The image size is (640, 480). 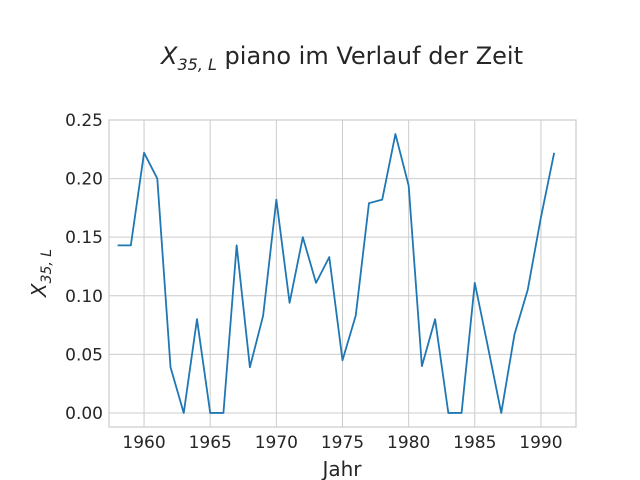 What do you see at coordinates (196, 64) in the screenshot?
I see `title-subscript: 35, L` at bounding box center [196, 64].